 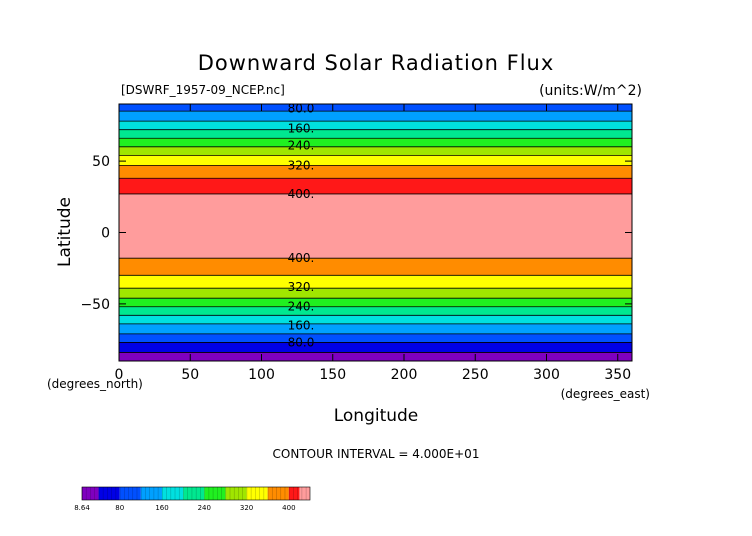 I want to click on x-tick-label-6: 300, so click(x=546, y=375).